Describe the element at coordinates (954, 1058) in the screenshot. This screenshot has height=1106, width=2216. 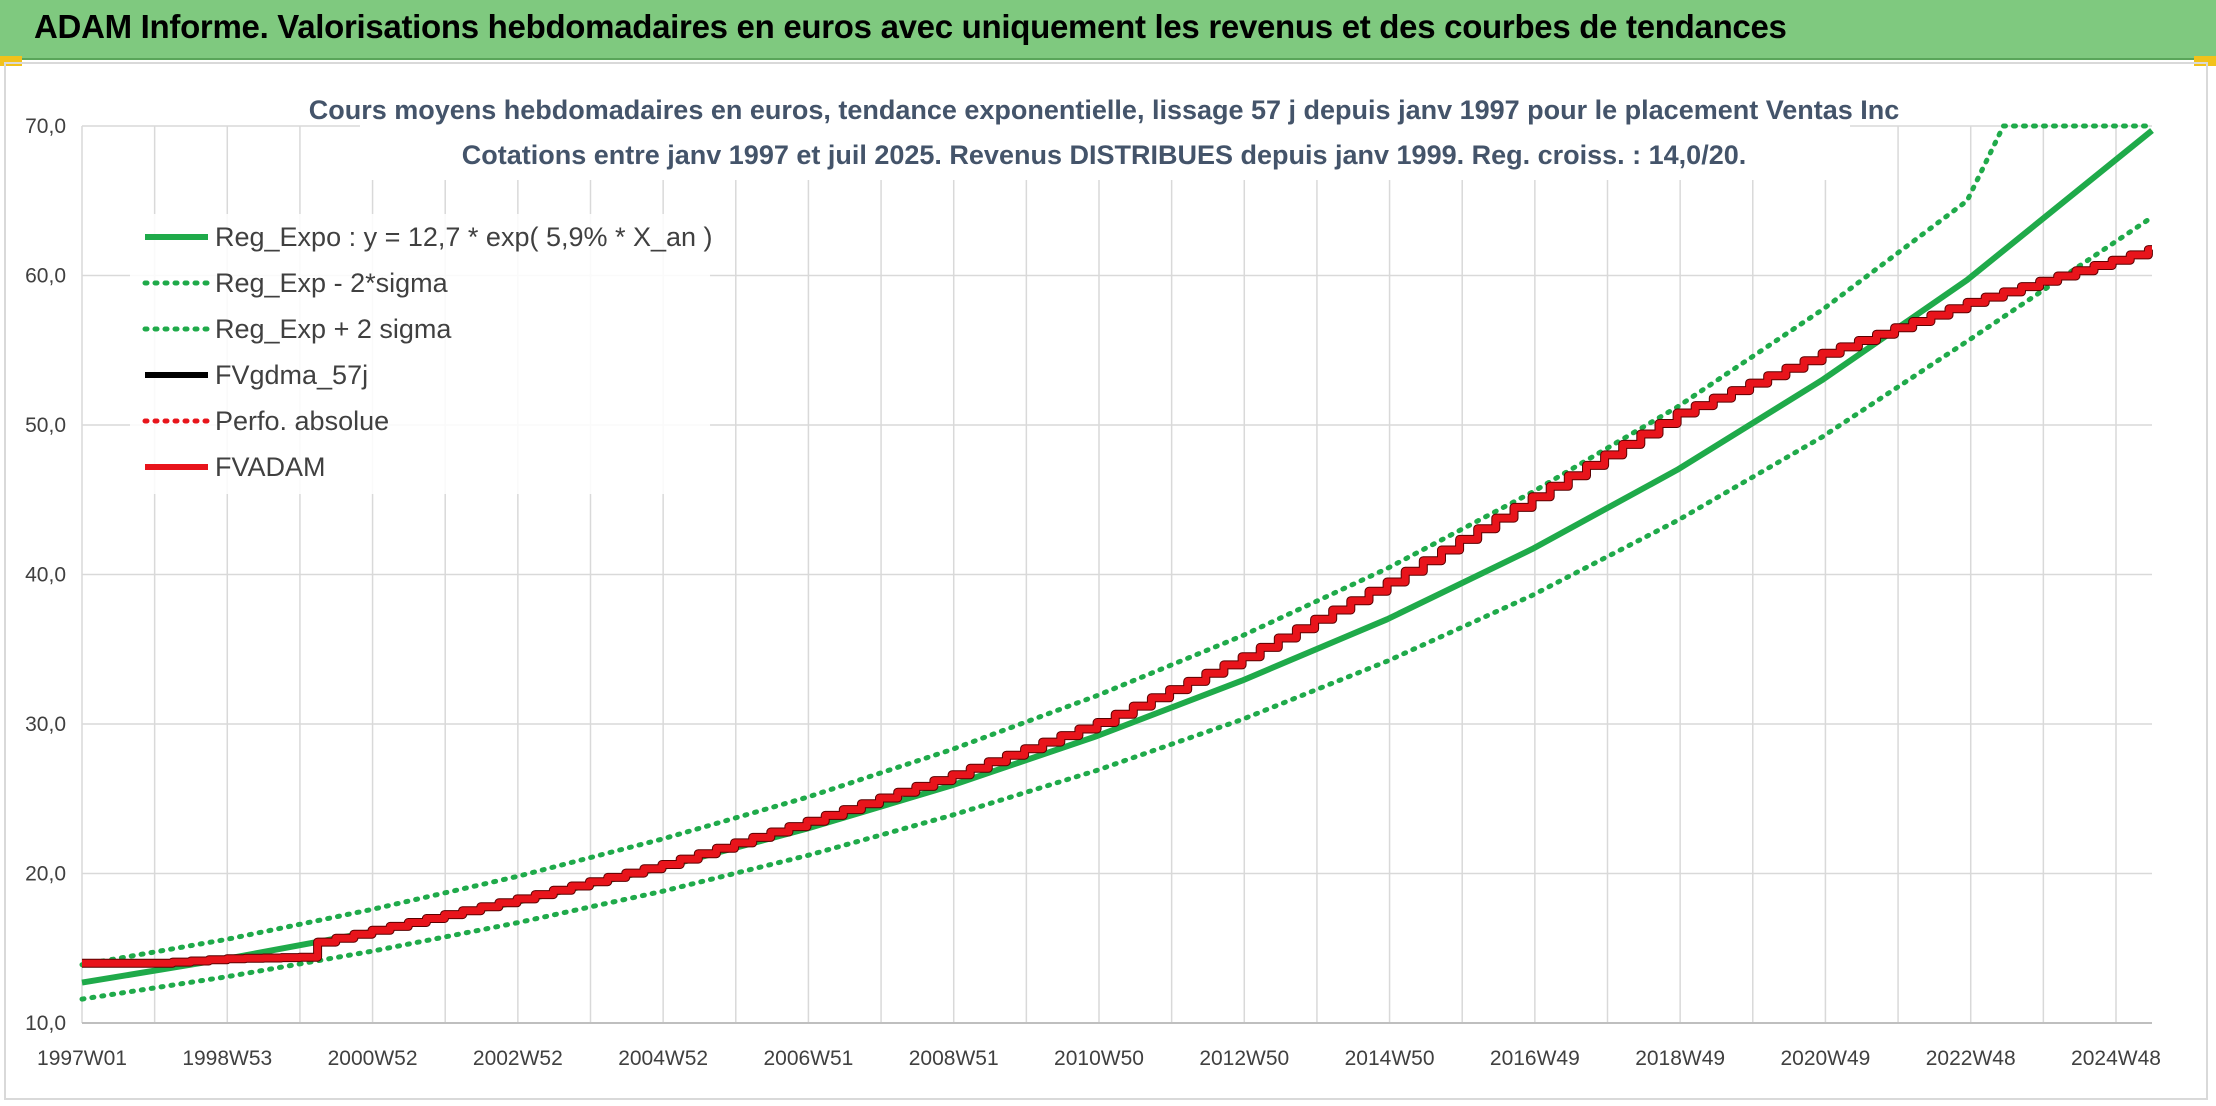
I see `x-tick-label: 2008W51` at that location.